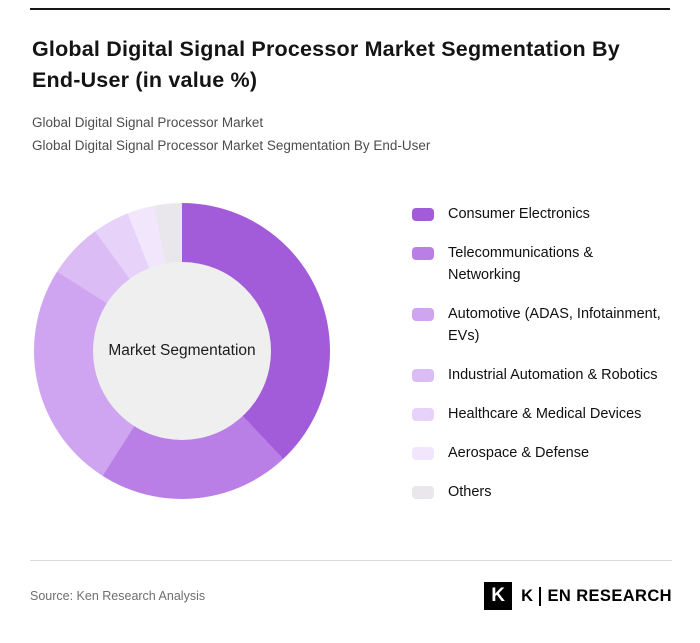 The image size is (700, 643). What do you see at coordinates (605, 596) in the screenshot?
I see `ken-research-logo-text-rest: EN RESEARCH` at bounding box center [605, 596].